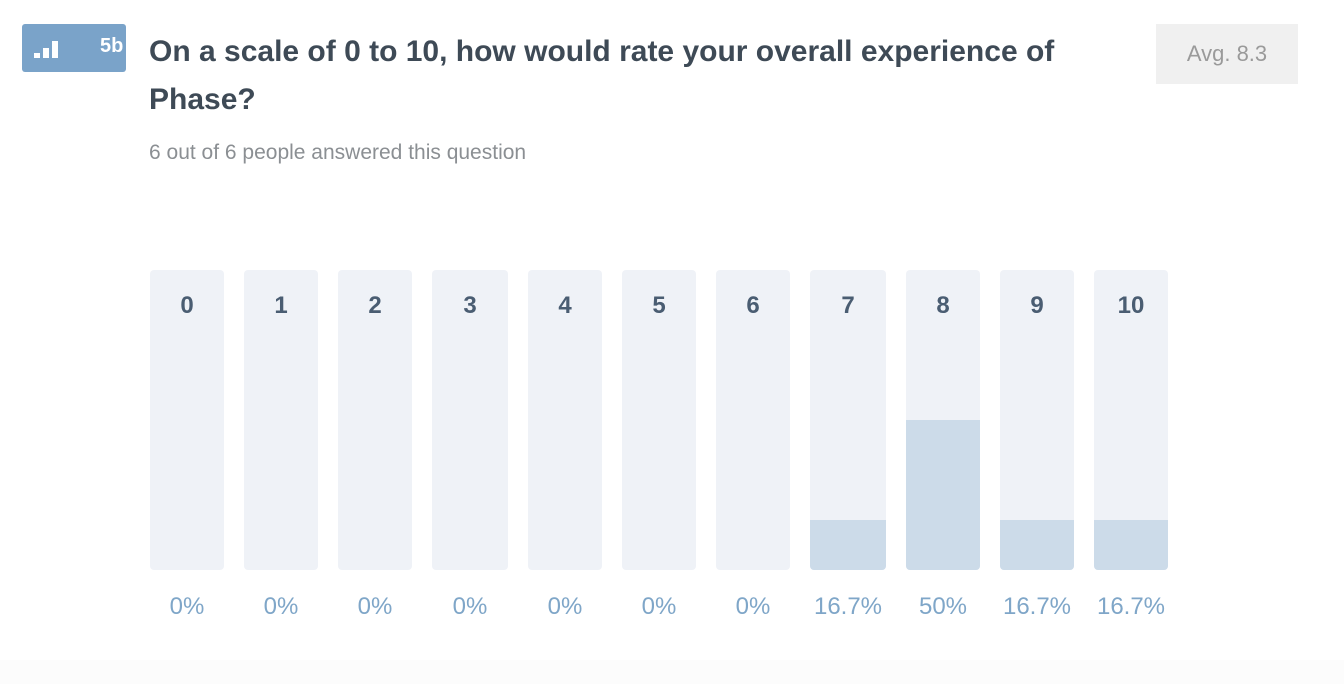  I want to click on footer-band, so click(672, 672).